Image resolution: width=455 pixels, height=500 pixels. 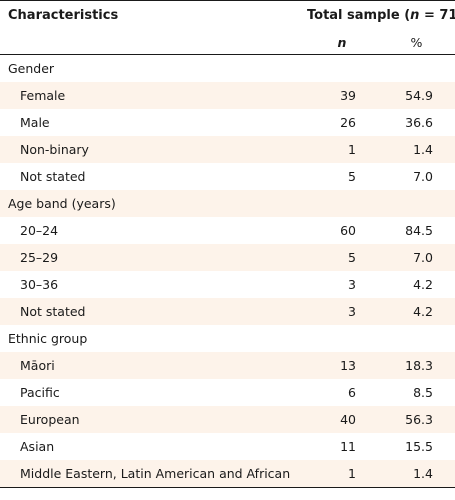 What do you see at coordinates (153, 42) in the screenshot?
I see `subheader-empty` at bounding box center [153, 42].